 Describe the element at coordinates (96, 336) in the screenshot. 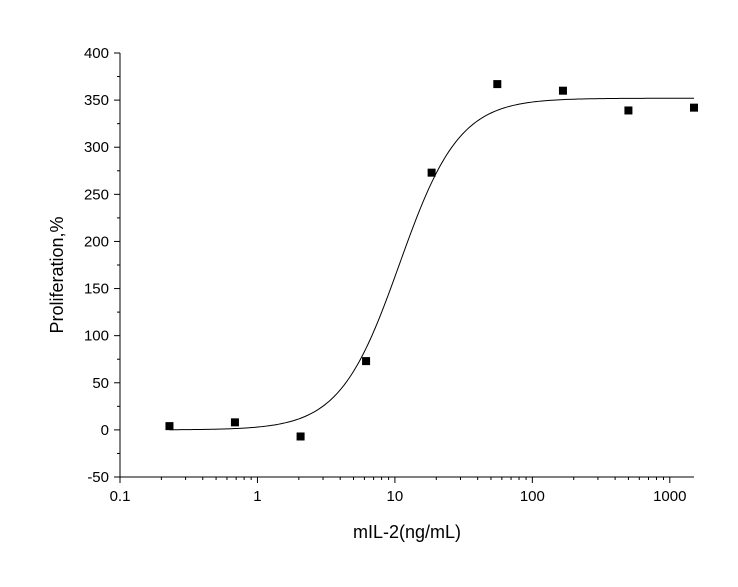

I see `y-tick-label: 100` at that location.